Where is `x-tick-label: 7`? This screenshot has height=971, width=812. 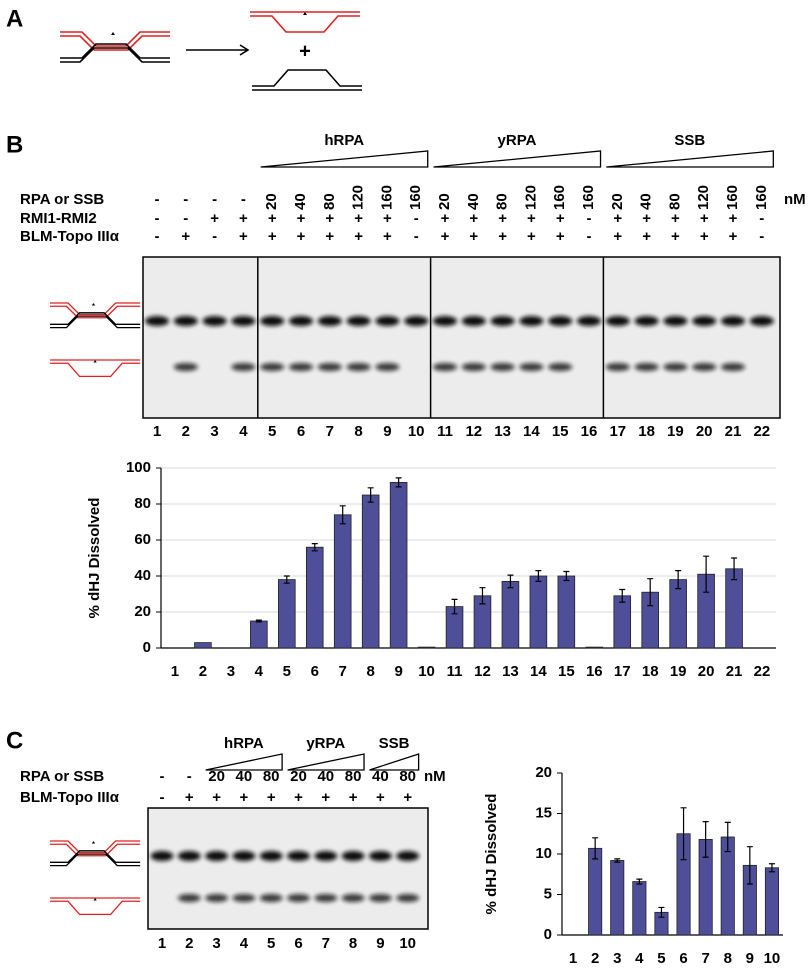
x-tick-label: 7 is located at coordinates (705, 958).